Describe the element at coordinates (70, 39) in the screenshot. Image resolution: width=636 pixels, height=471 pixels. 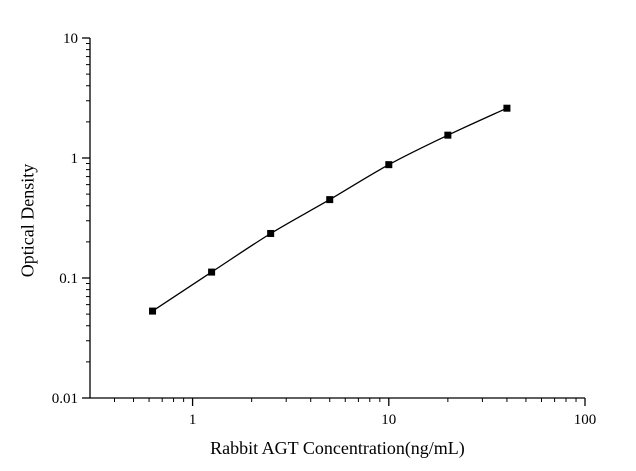
I see `y-tick-label: 10` at that location.